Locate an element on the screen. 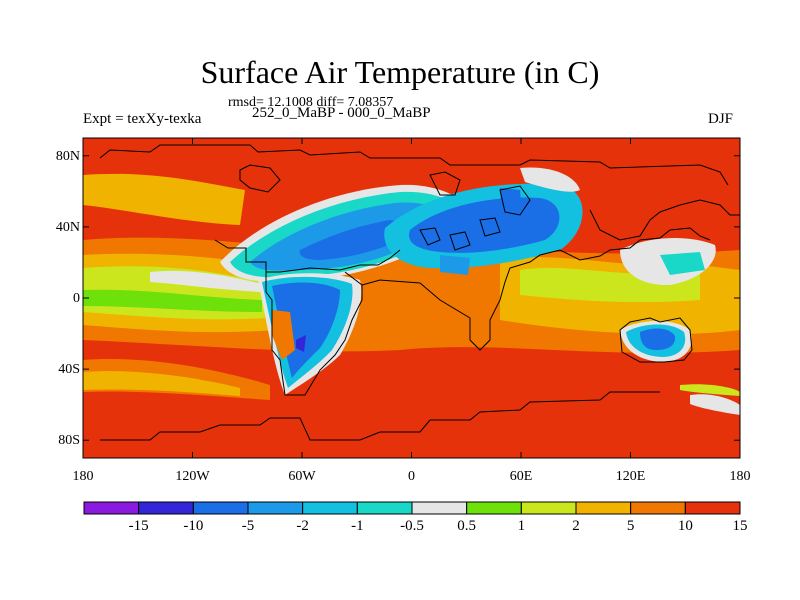  y-tick-label: 40N is located at coordinates (67, 227).